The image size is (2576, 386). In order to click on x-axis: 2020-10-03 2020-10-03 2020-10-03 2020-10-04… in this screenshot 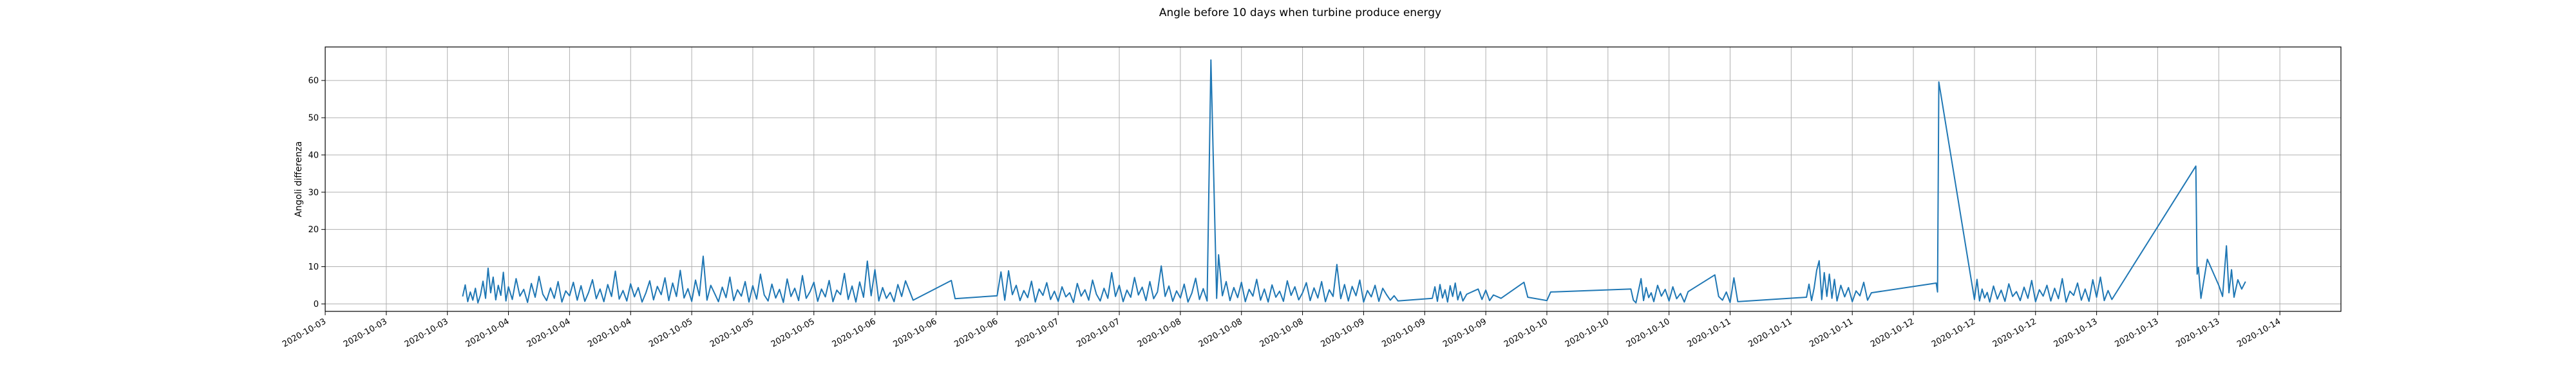, I will do `click(1282, 330)`.